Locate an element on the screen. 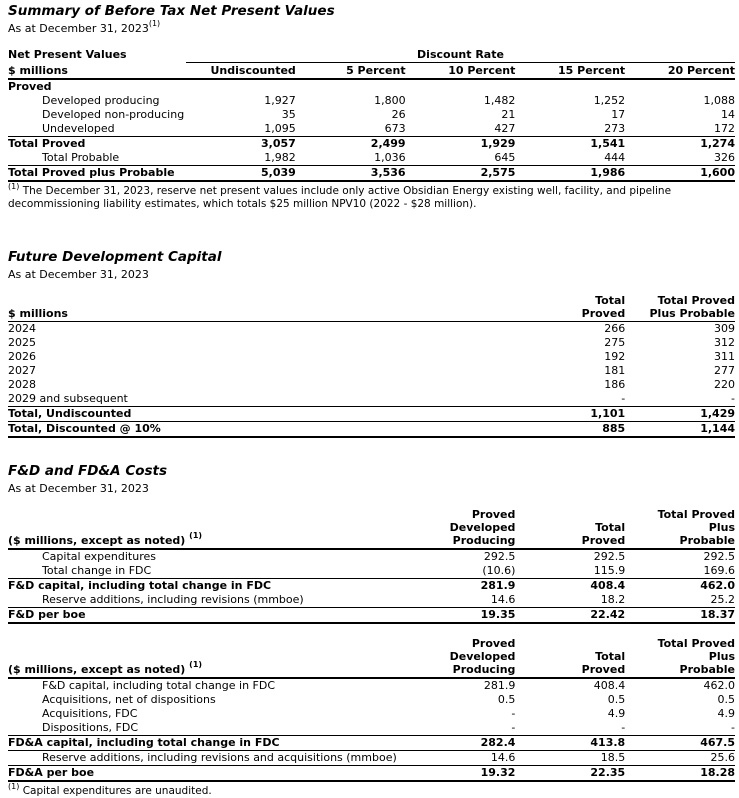 This screenshot has height=798, width=739. table-row: Total Probable 1,982 1,036 645 444 326 is located at coordinates (371, 158).